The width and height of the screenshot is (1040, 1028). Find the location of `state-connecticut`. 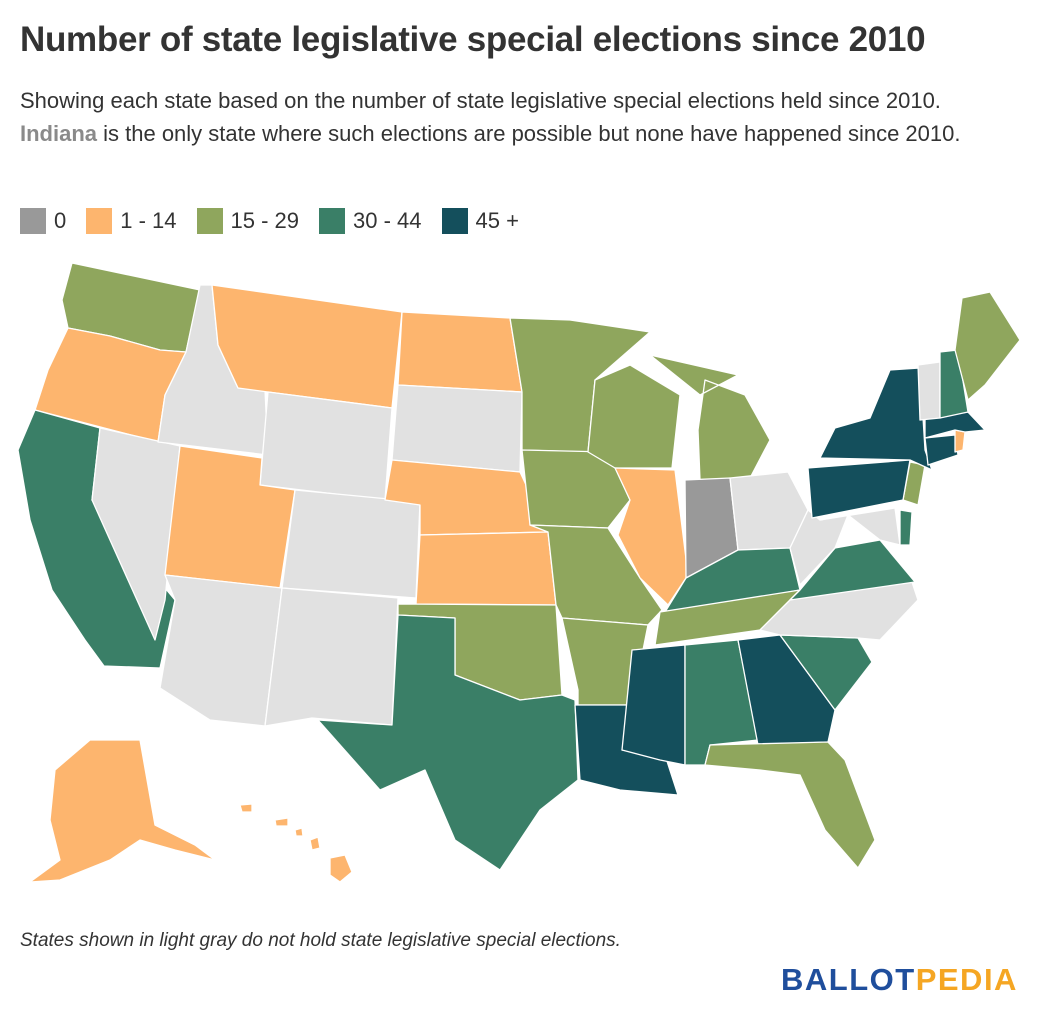

state-connecticut is located at coordinates (941, 450).